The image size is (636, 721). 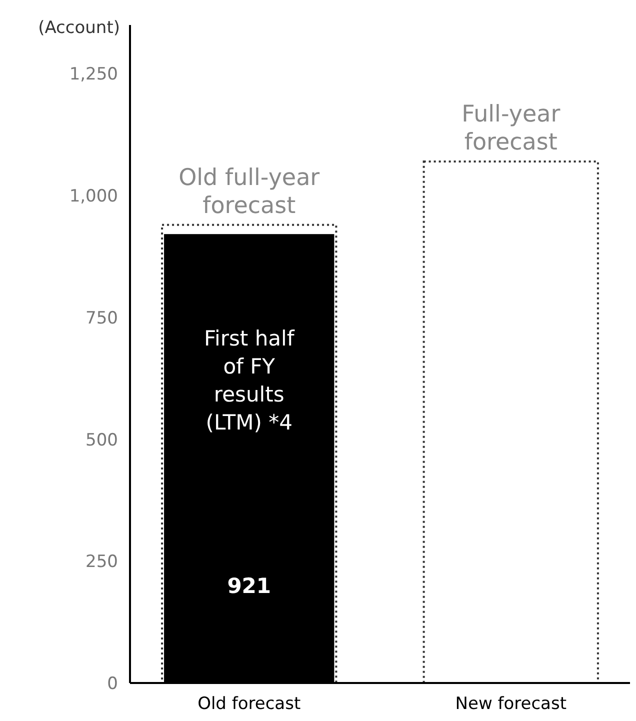 What do you see at coordinates (511, 128) in the screenshot?
I see `series-label: Full-year forecast` at bounding box center [511, 128].